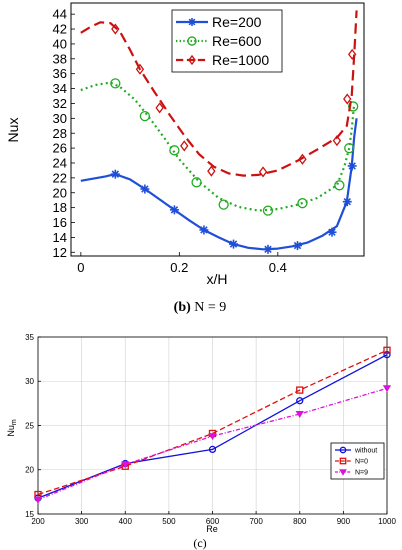 The width and height of the screenshot is (402, 550). Describe the element at coordinates (60, 207) in the screenshot. I see `chart-b-y-tick-label: 18` at that location.